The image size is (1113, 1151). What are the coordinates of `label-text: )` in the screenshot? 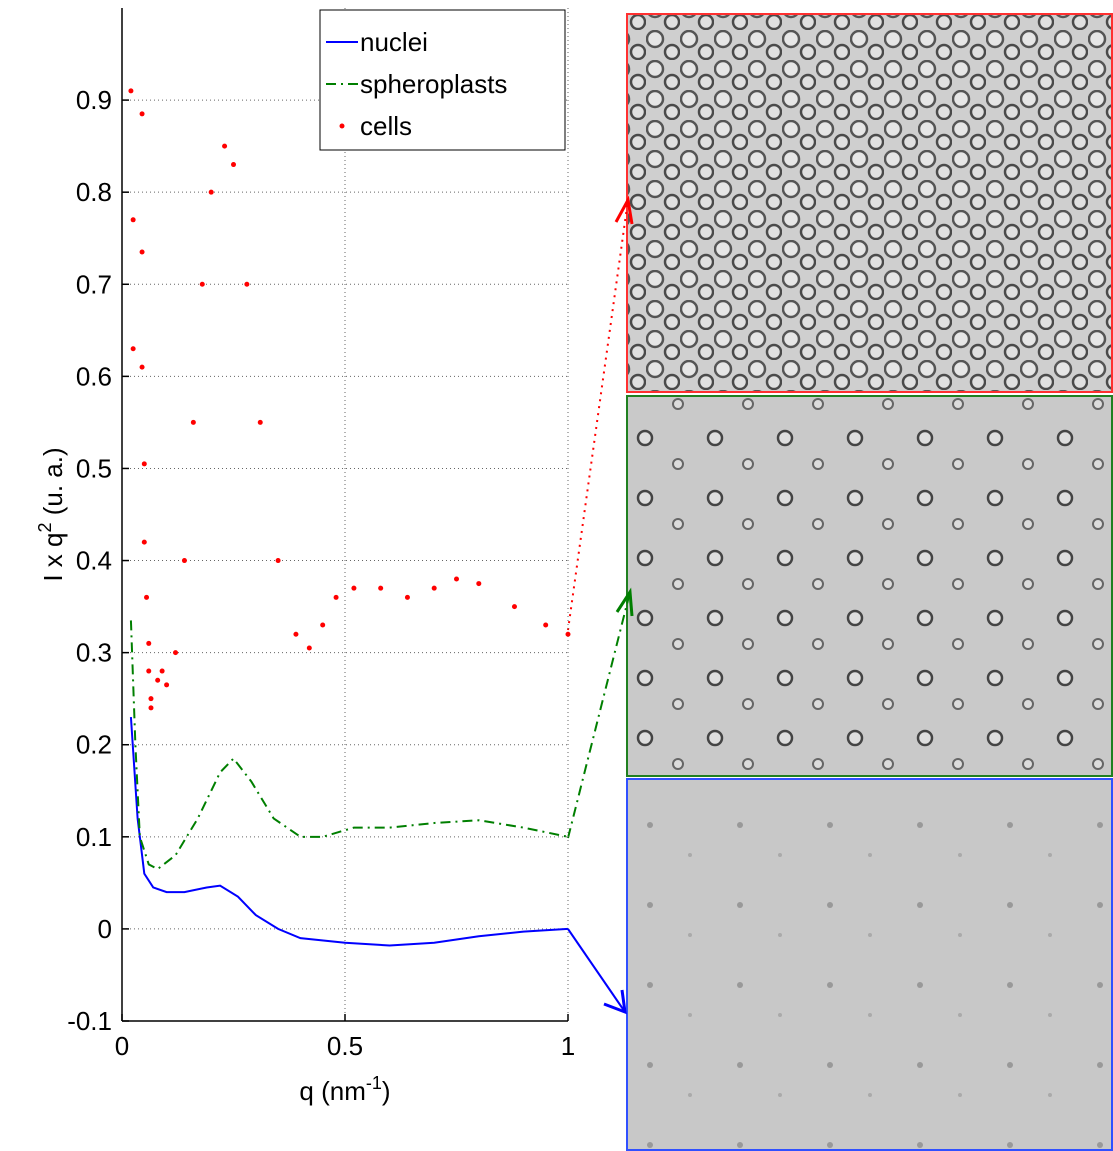 It's located at (386, 1091).